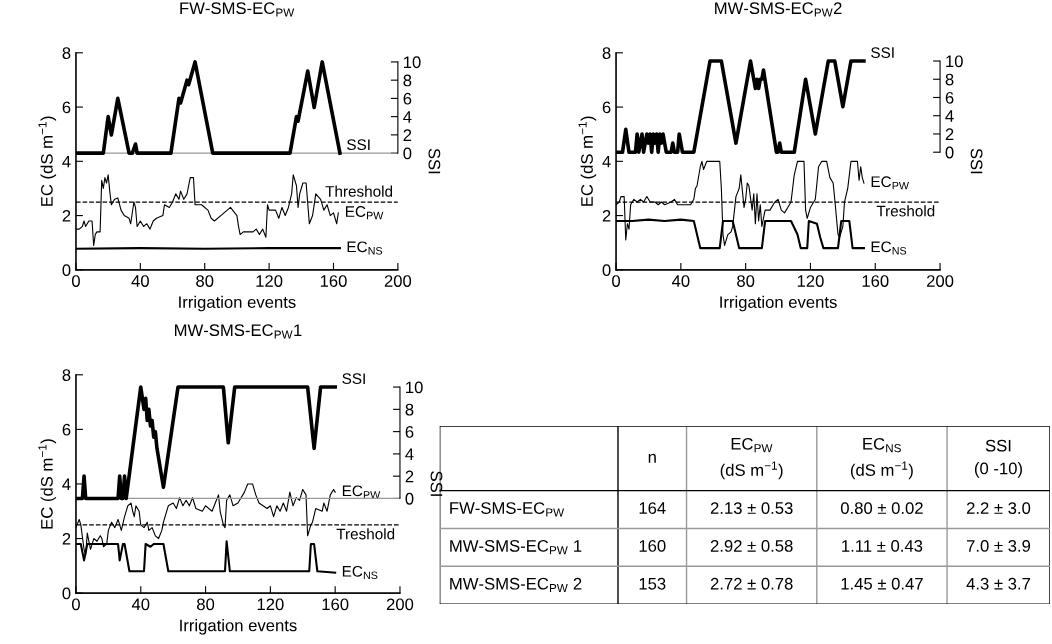 The width and height of the screenshot is (1052, 644). I want to click on chart-title: MW-SMS-EC$_{PW}$1, so click(238, 331).